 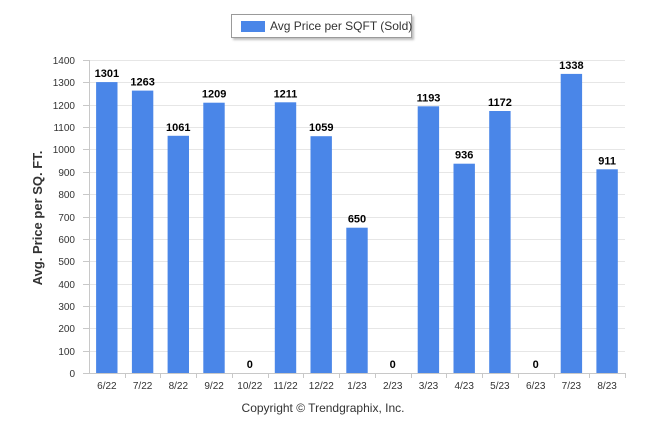 What do you see at coordinates (571, 66) in the screenshot?
I see `data-label: 1338` at bounding box center [571, 66].